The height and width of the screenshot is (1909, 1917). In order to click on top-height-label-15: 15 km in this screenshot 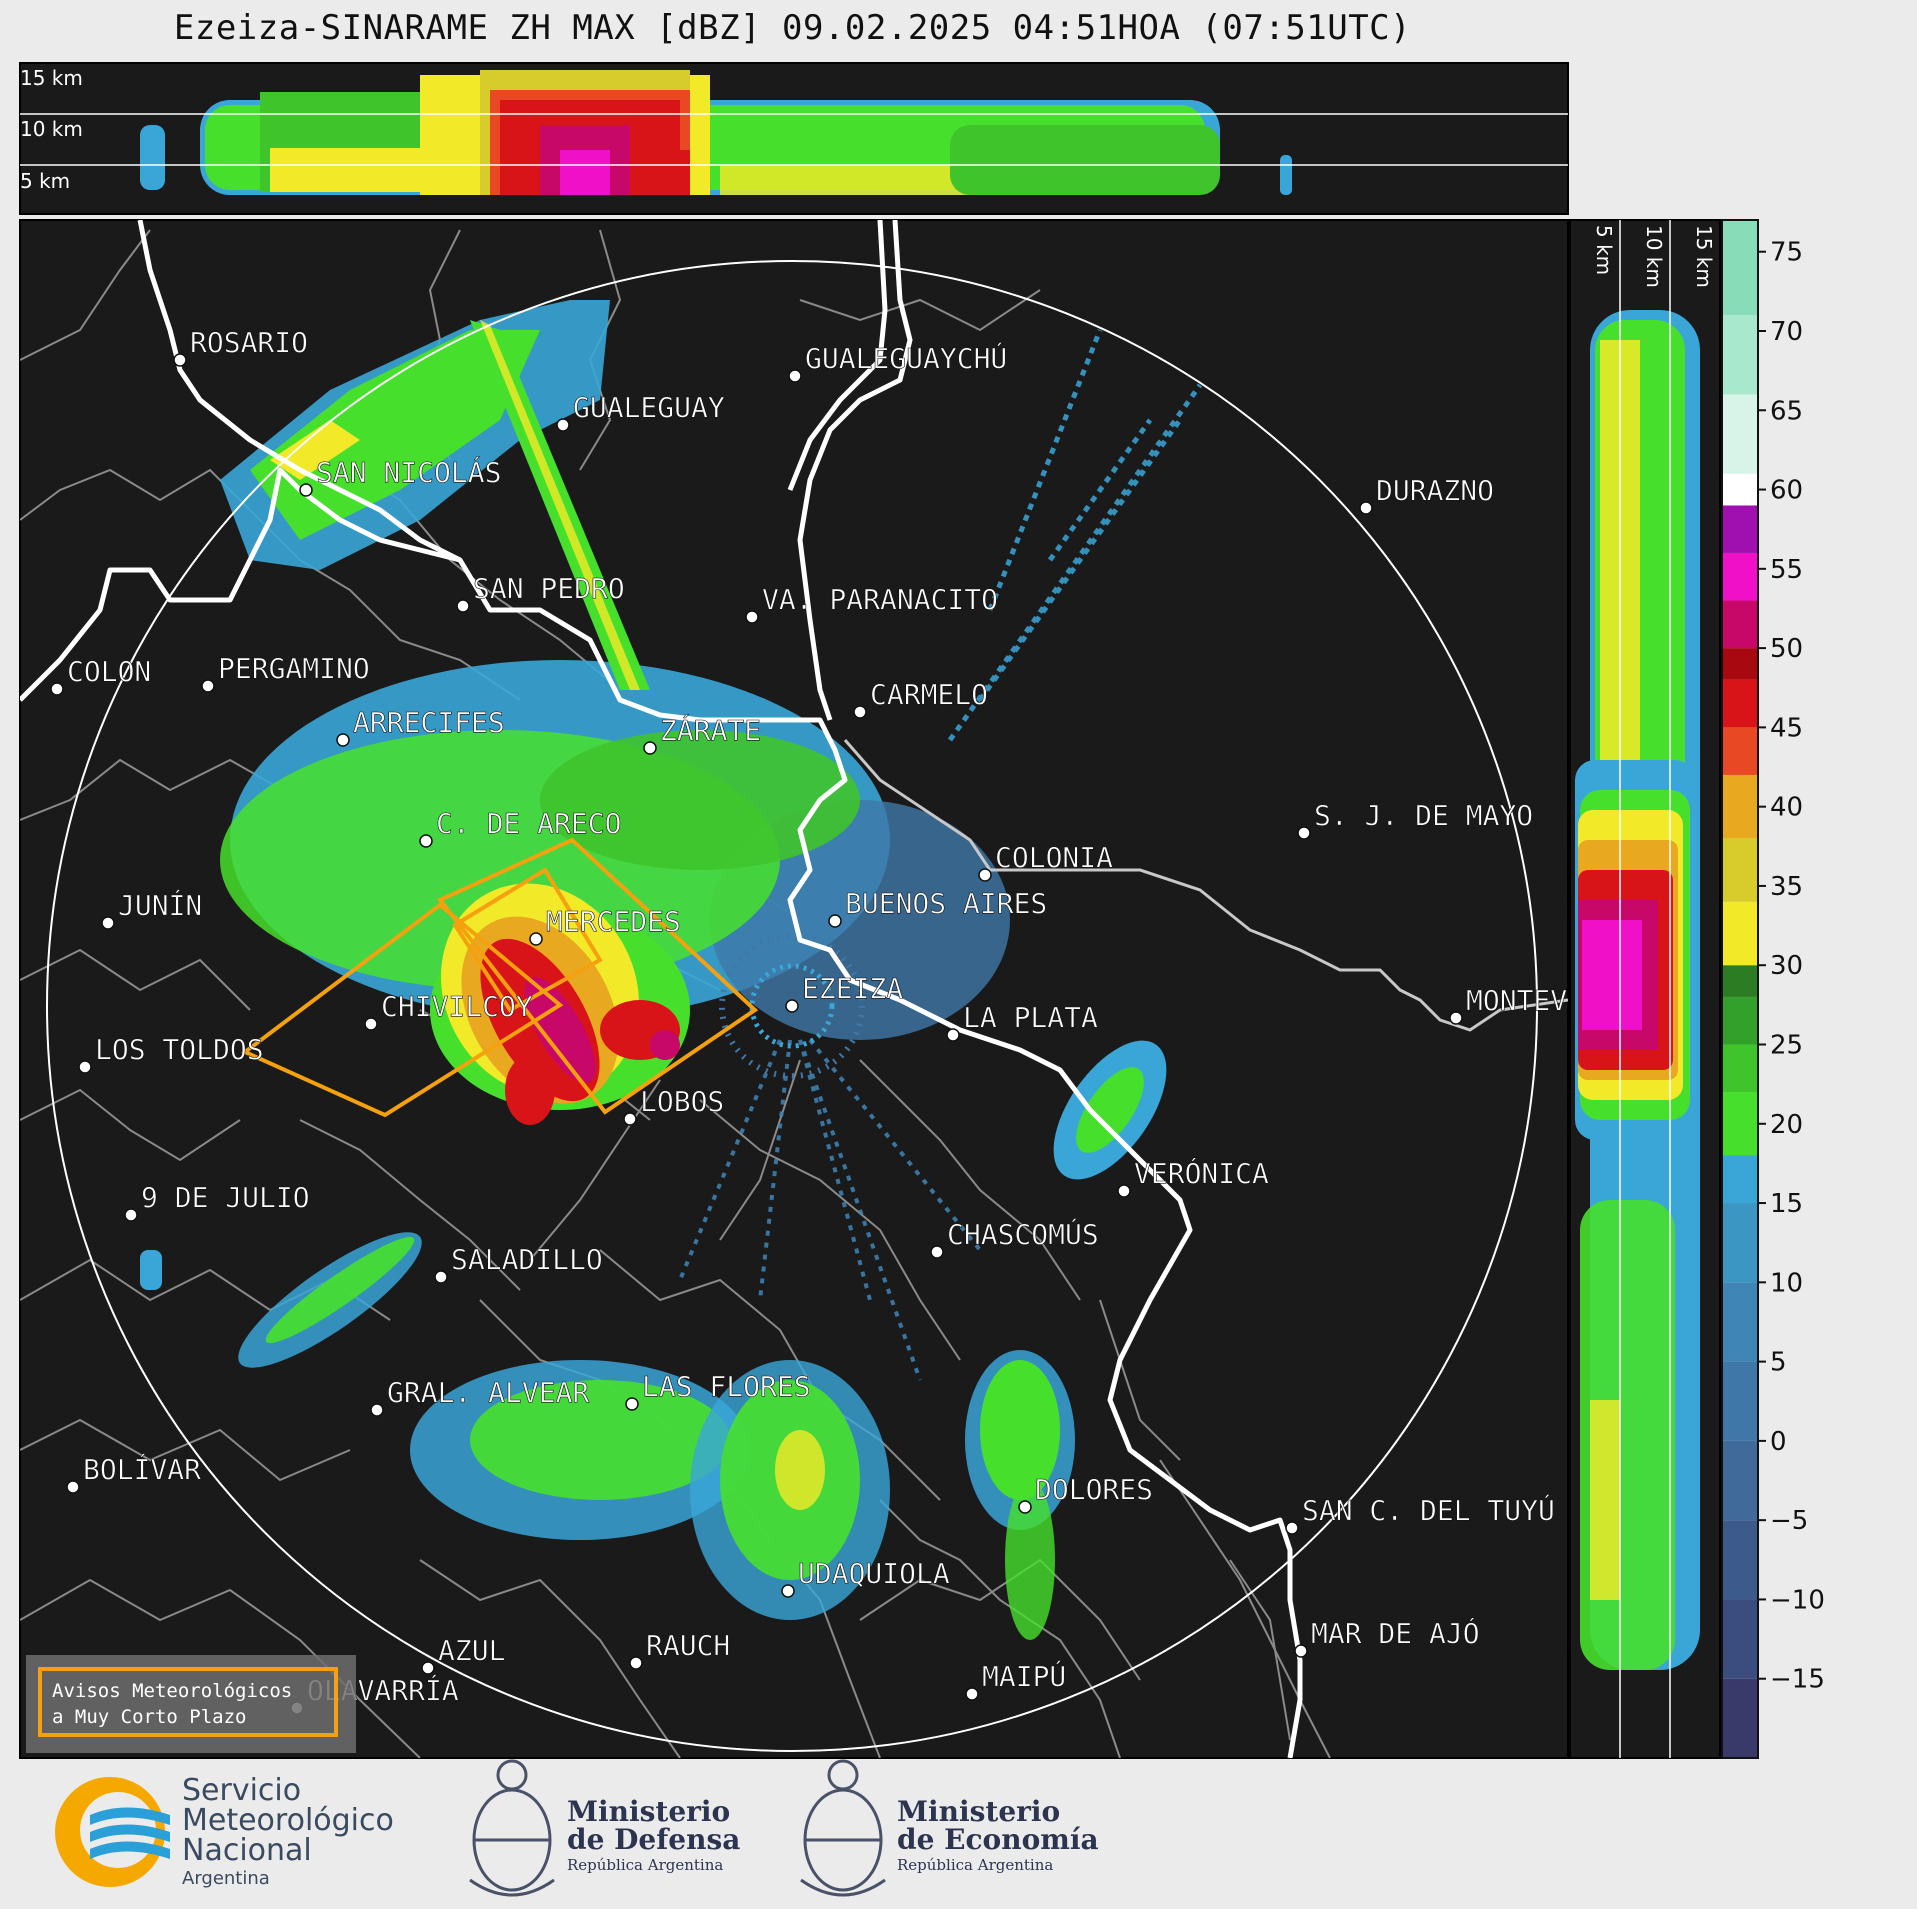, I will do `click(51, 78)`.